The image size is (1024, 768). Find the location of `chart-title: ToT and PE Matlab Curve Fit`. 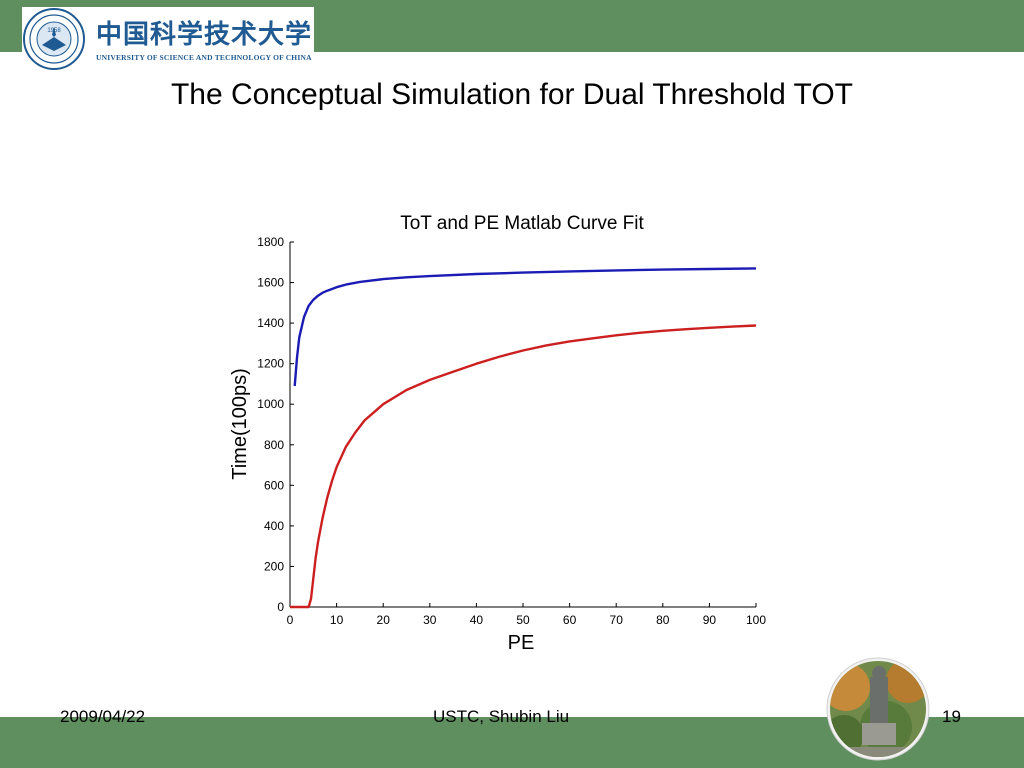

chart-title: ToT and PE Matlab Curve Fit is located at coordinates (522, 223).